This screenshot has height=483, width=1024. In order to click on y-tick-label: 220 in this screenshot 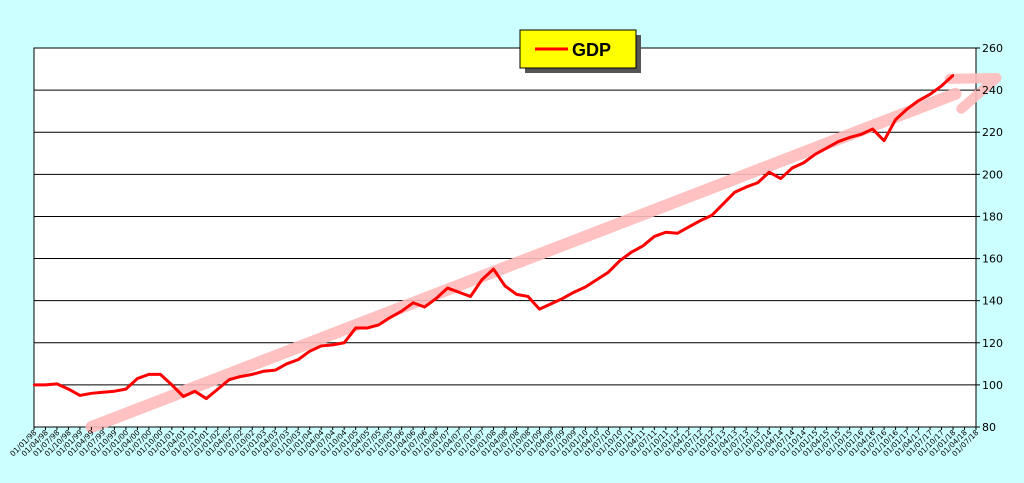, I will do `click(992, 132)`.